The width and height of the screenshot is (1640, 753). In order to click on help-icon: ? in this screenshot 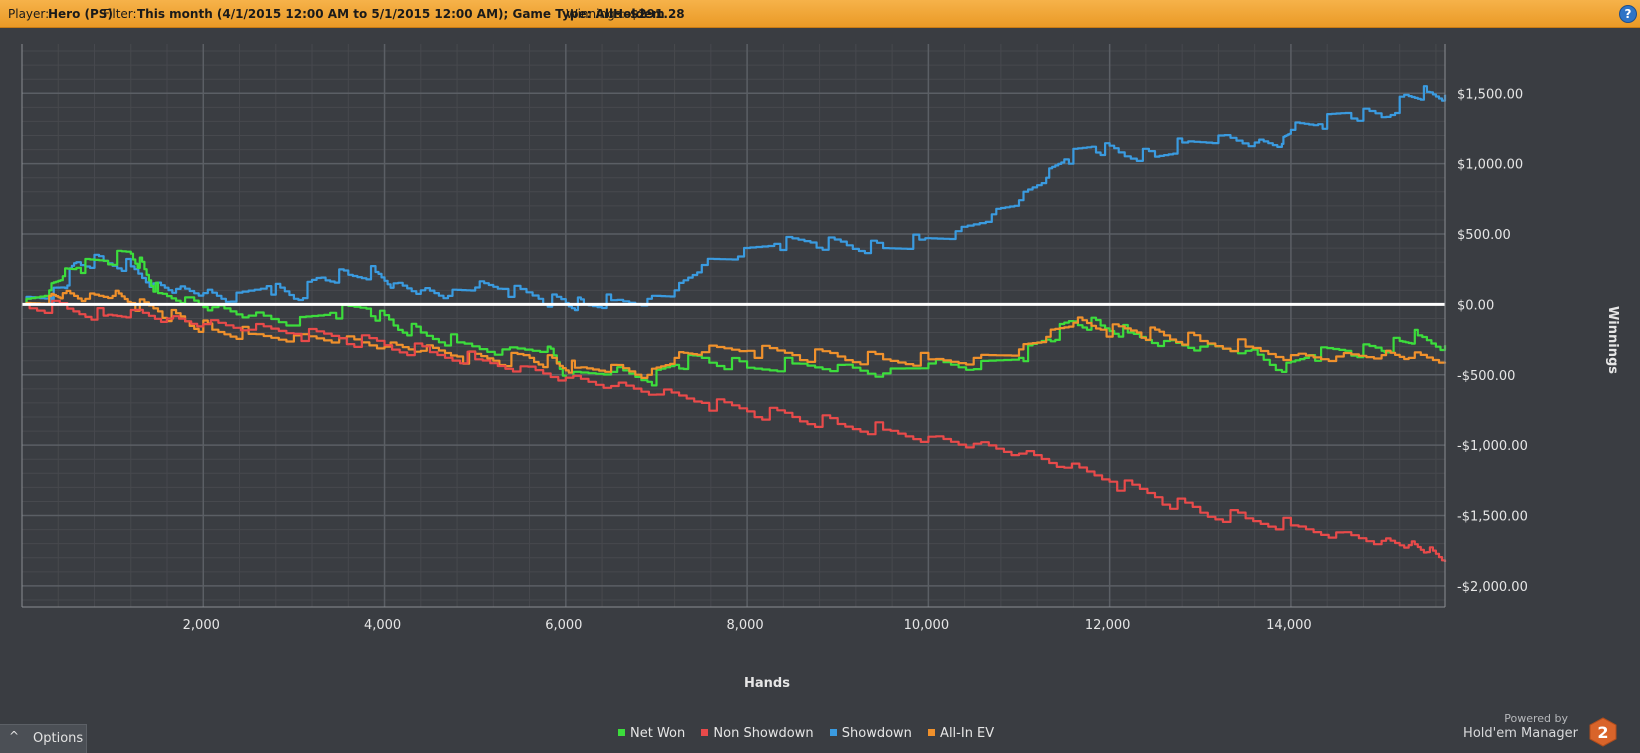, I will do `click(1628, 14)`.